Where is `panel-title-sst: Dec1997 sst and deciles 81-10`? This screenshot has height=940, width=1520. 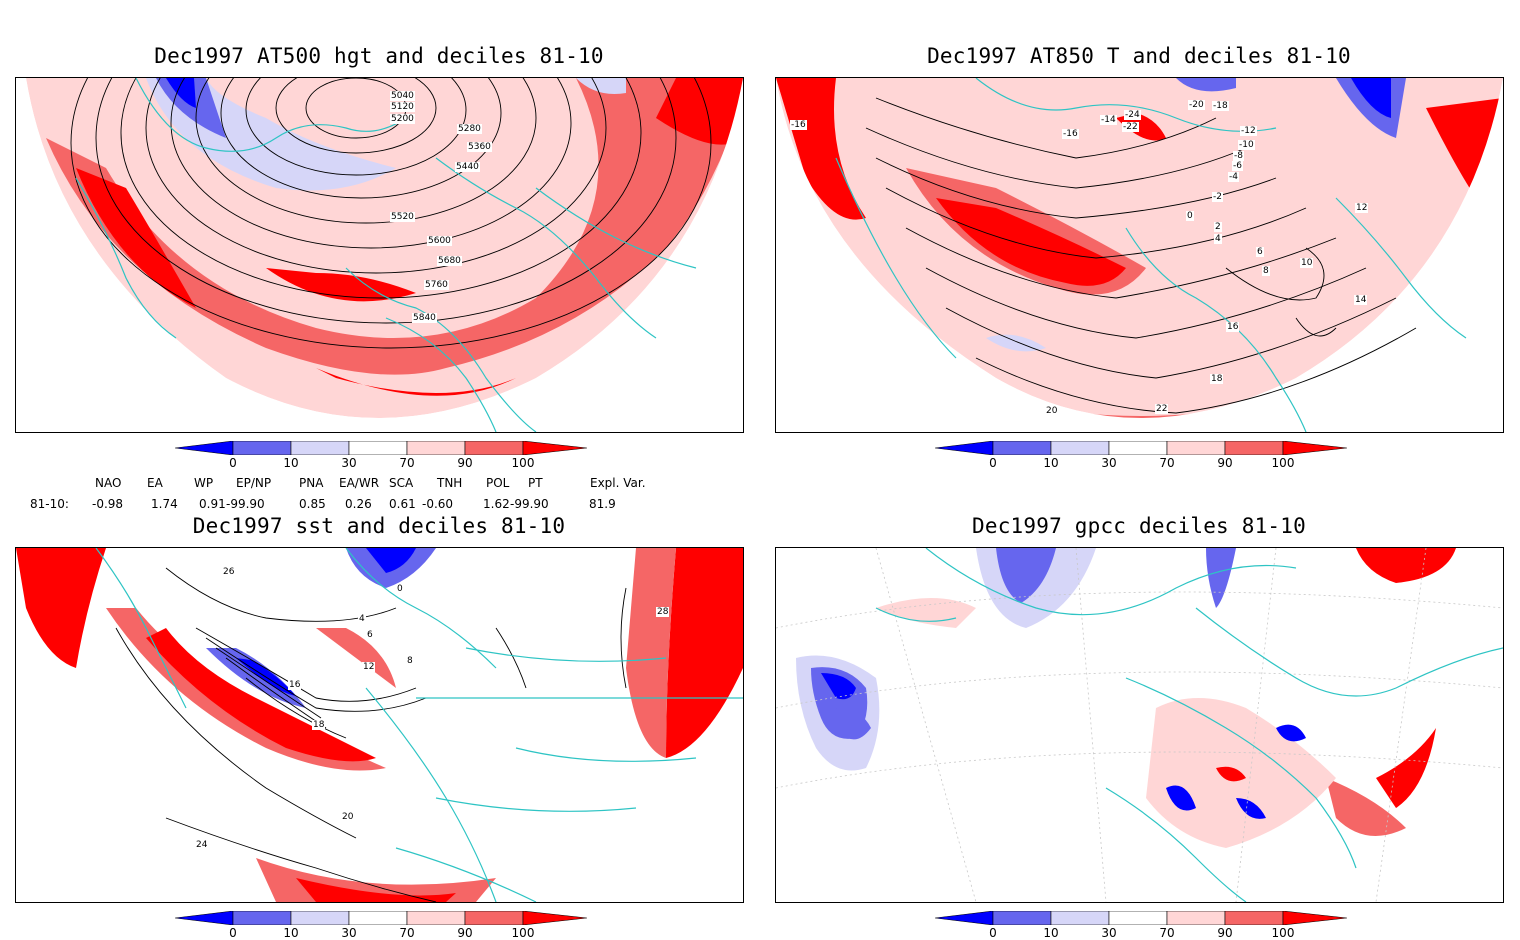
panel-title-sst: Dec1997 sst and deciles 81-10 is located at coordinates (379, 526).